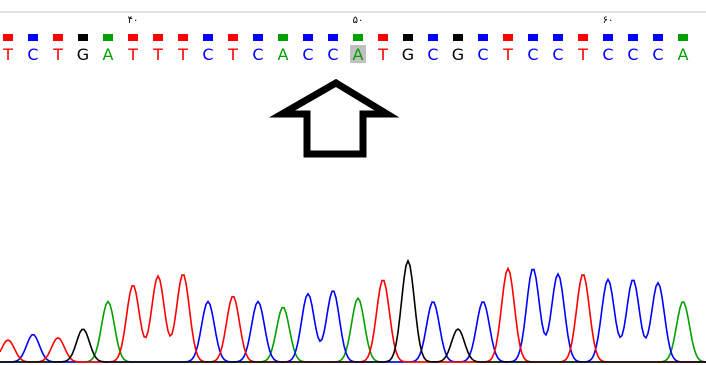  I want to click on position-marker: ۴۰, so click(133, 20).